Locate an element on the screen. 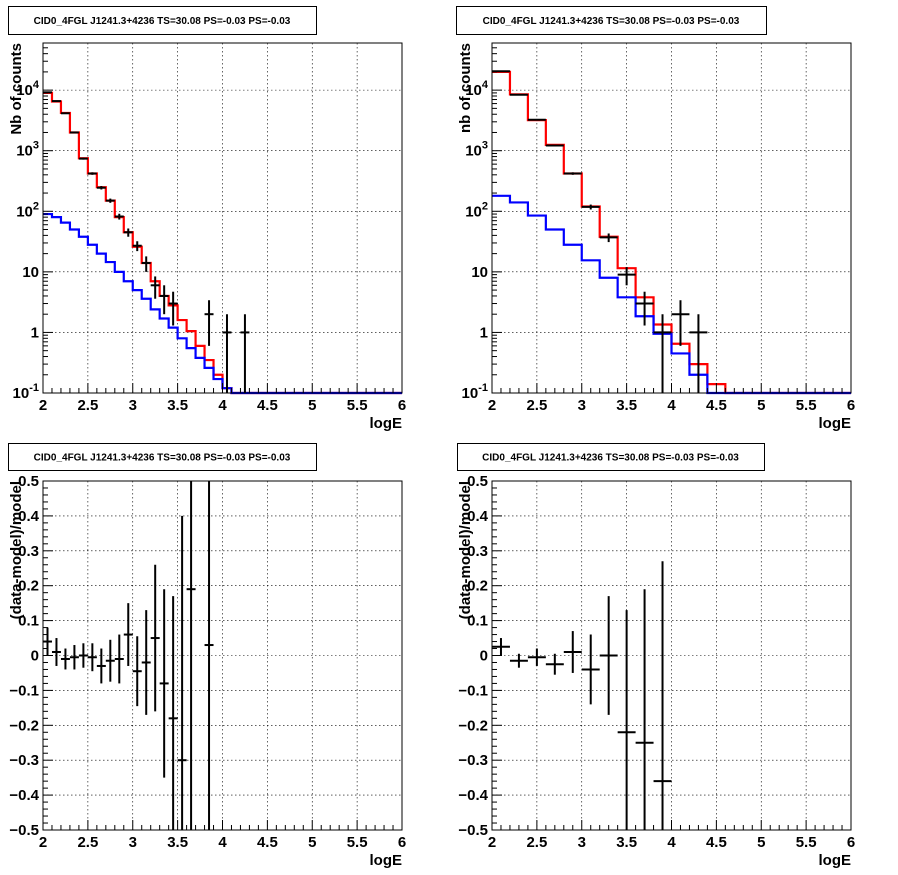 The width and height of the screenshot is (898, 875). y-tick-label: −0.2 is located at coordinates (24, 725).